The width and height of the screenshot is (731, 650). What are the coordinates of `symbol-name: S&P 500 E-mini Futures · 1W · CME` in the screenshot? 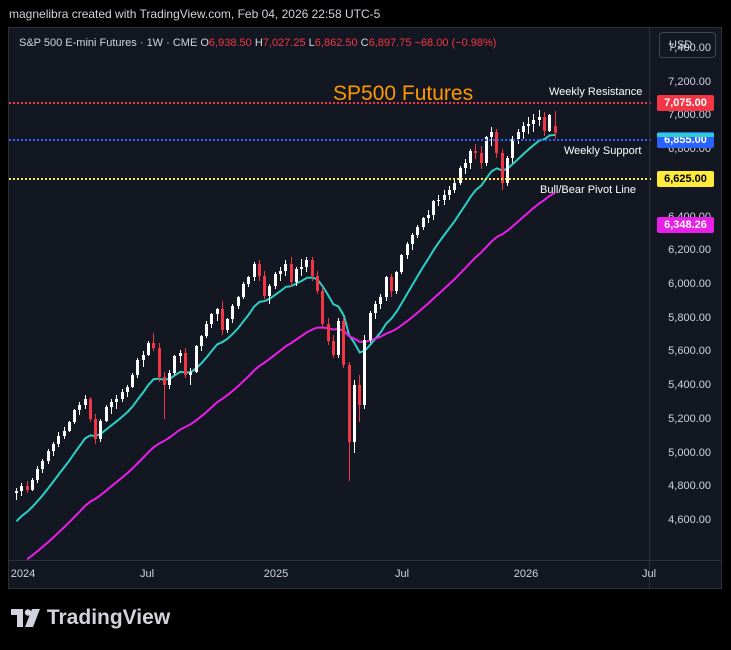 It's located at (108, 43).